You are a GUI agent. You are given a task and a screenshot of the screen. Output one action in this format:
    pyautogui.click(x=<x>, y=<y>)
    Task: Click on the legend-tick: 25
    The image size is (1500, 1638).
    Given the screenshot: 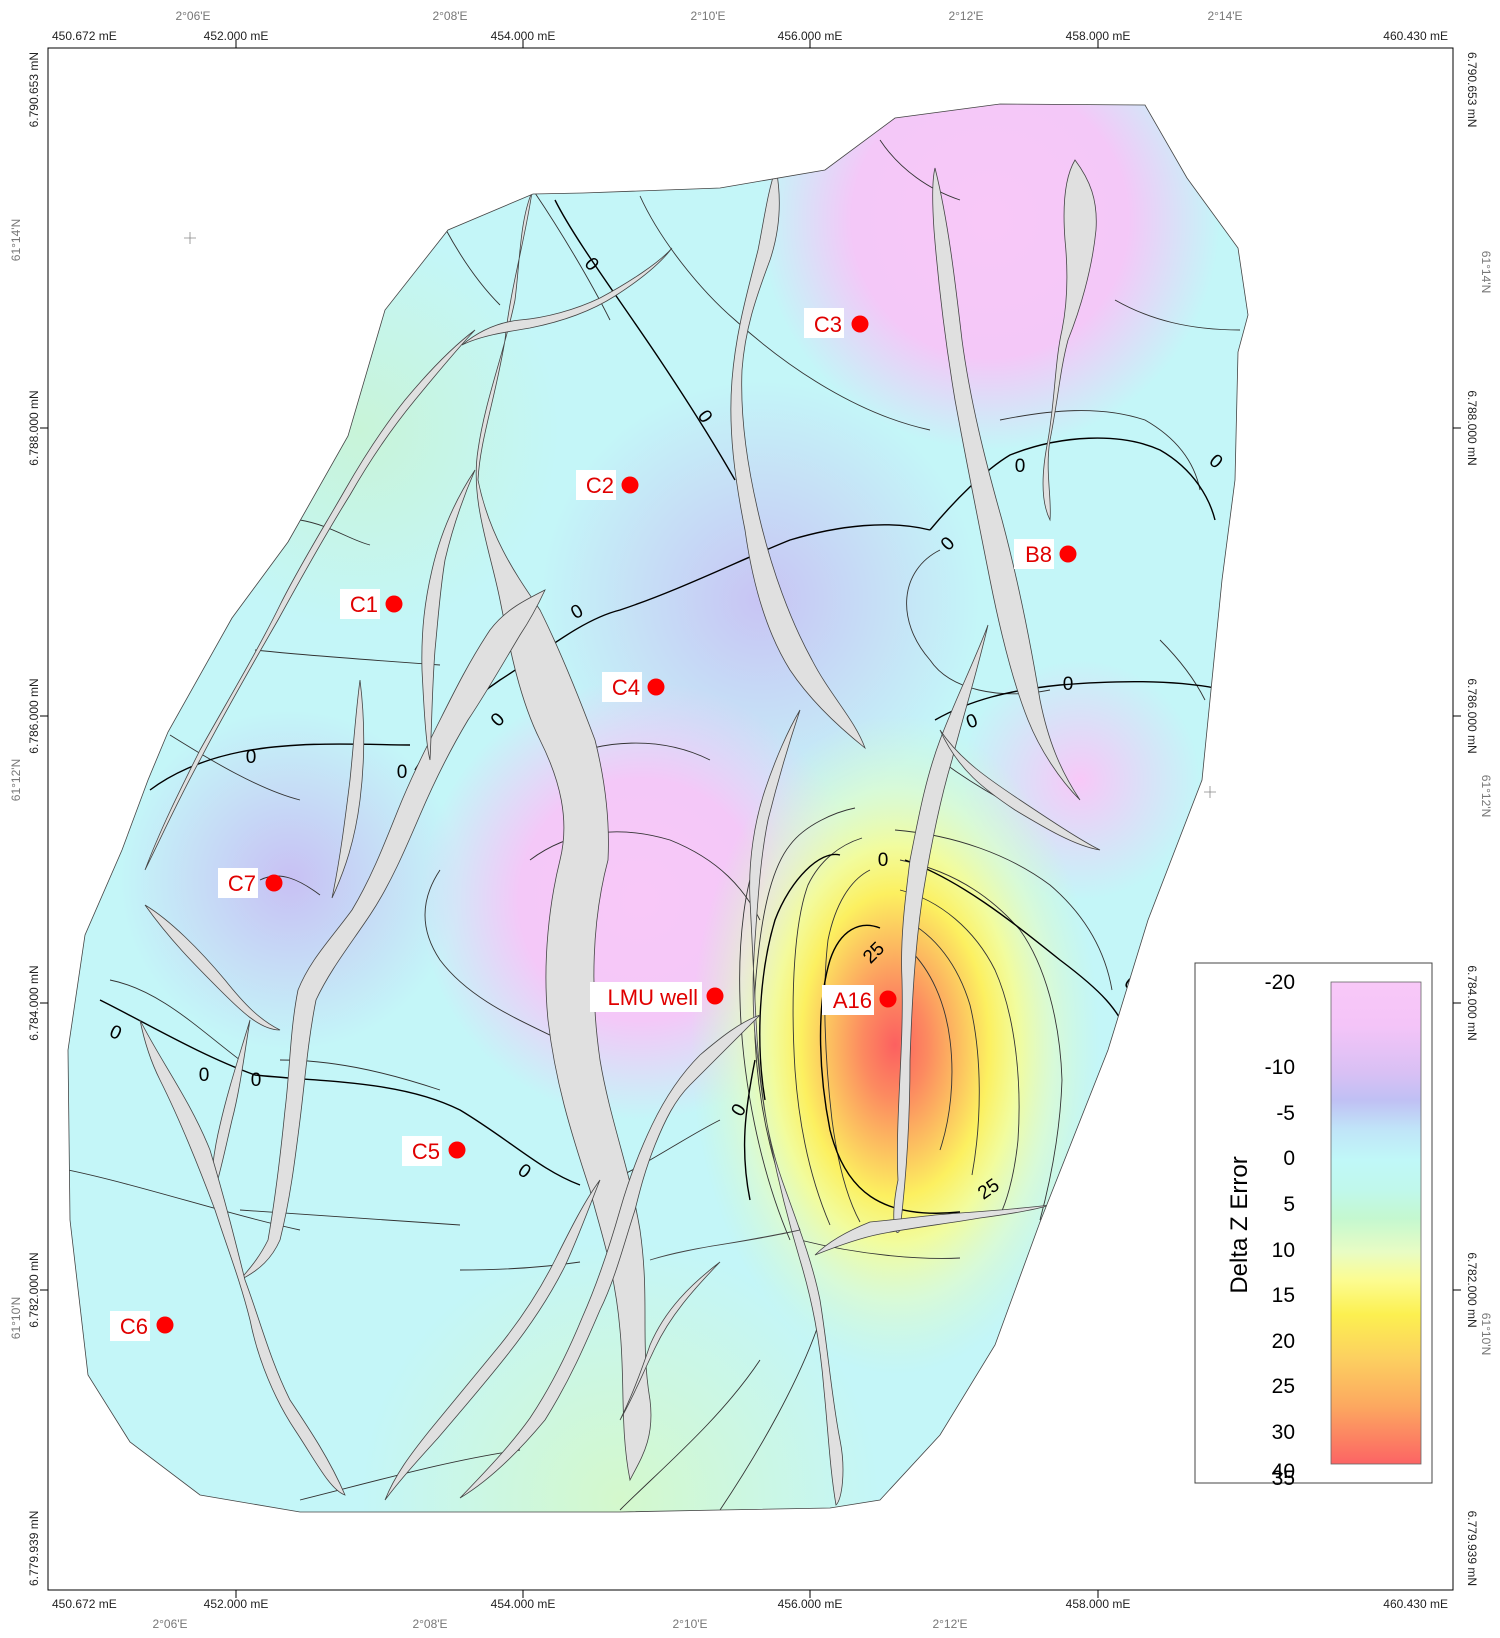 What is the action you would take?
    pyautogui.click(x=1283, y=1386)
    